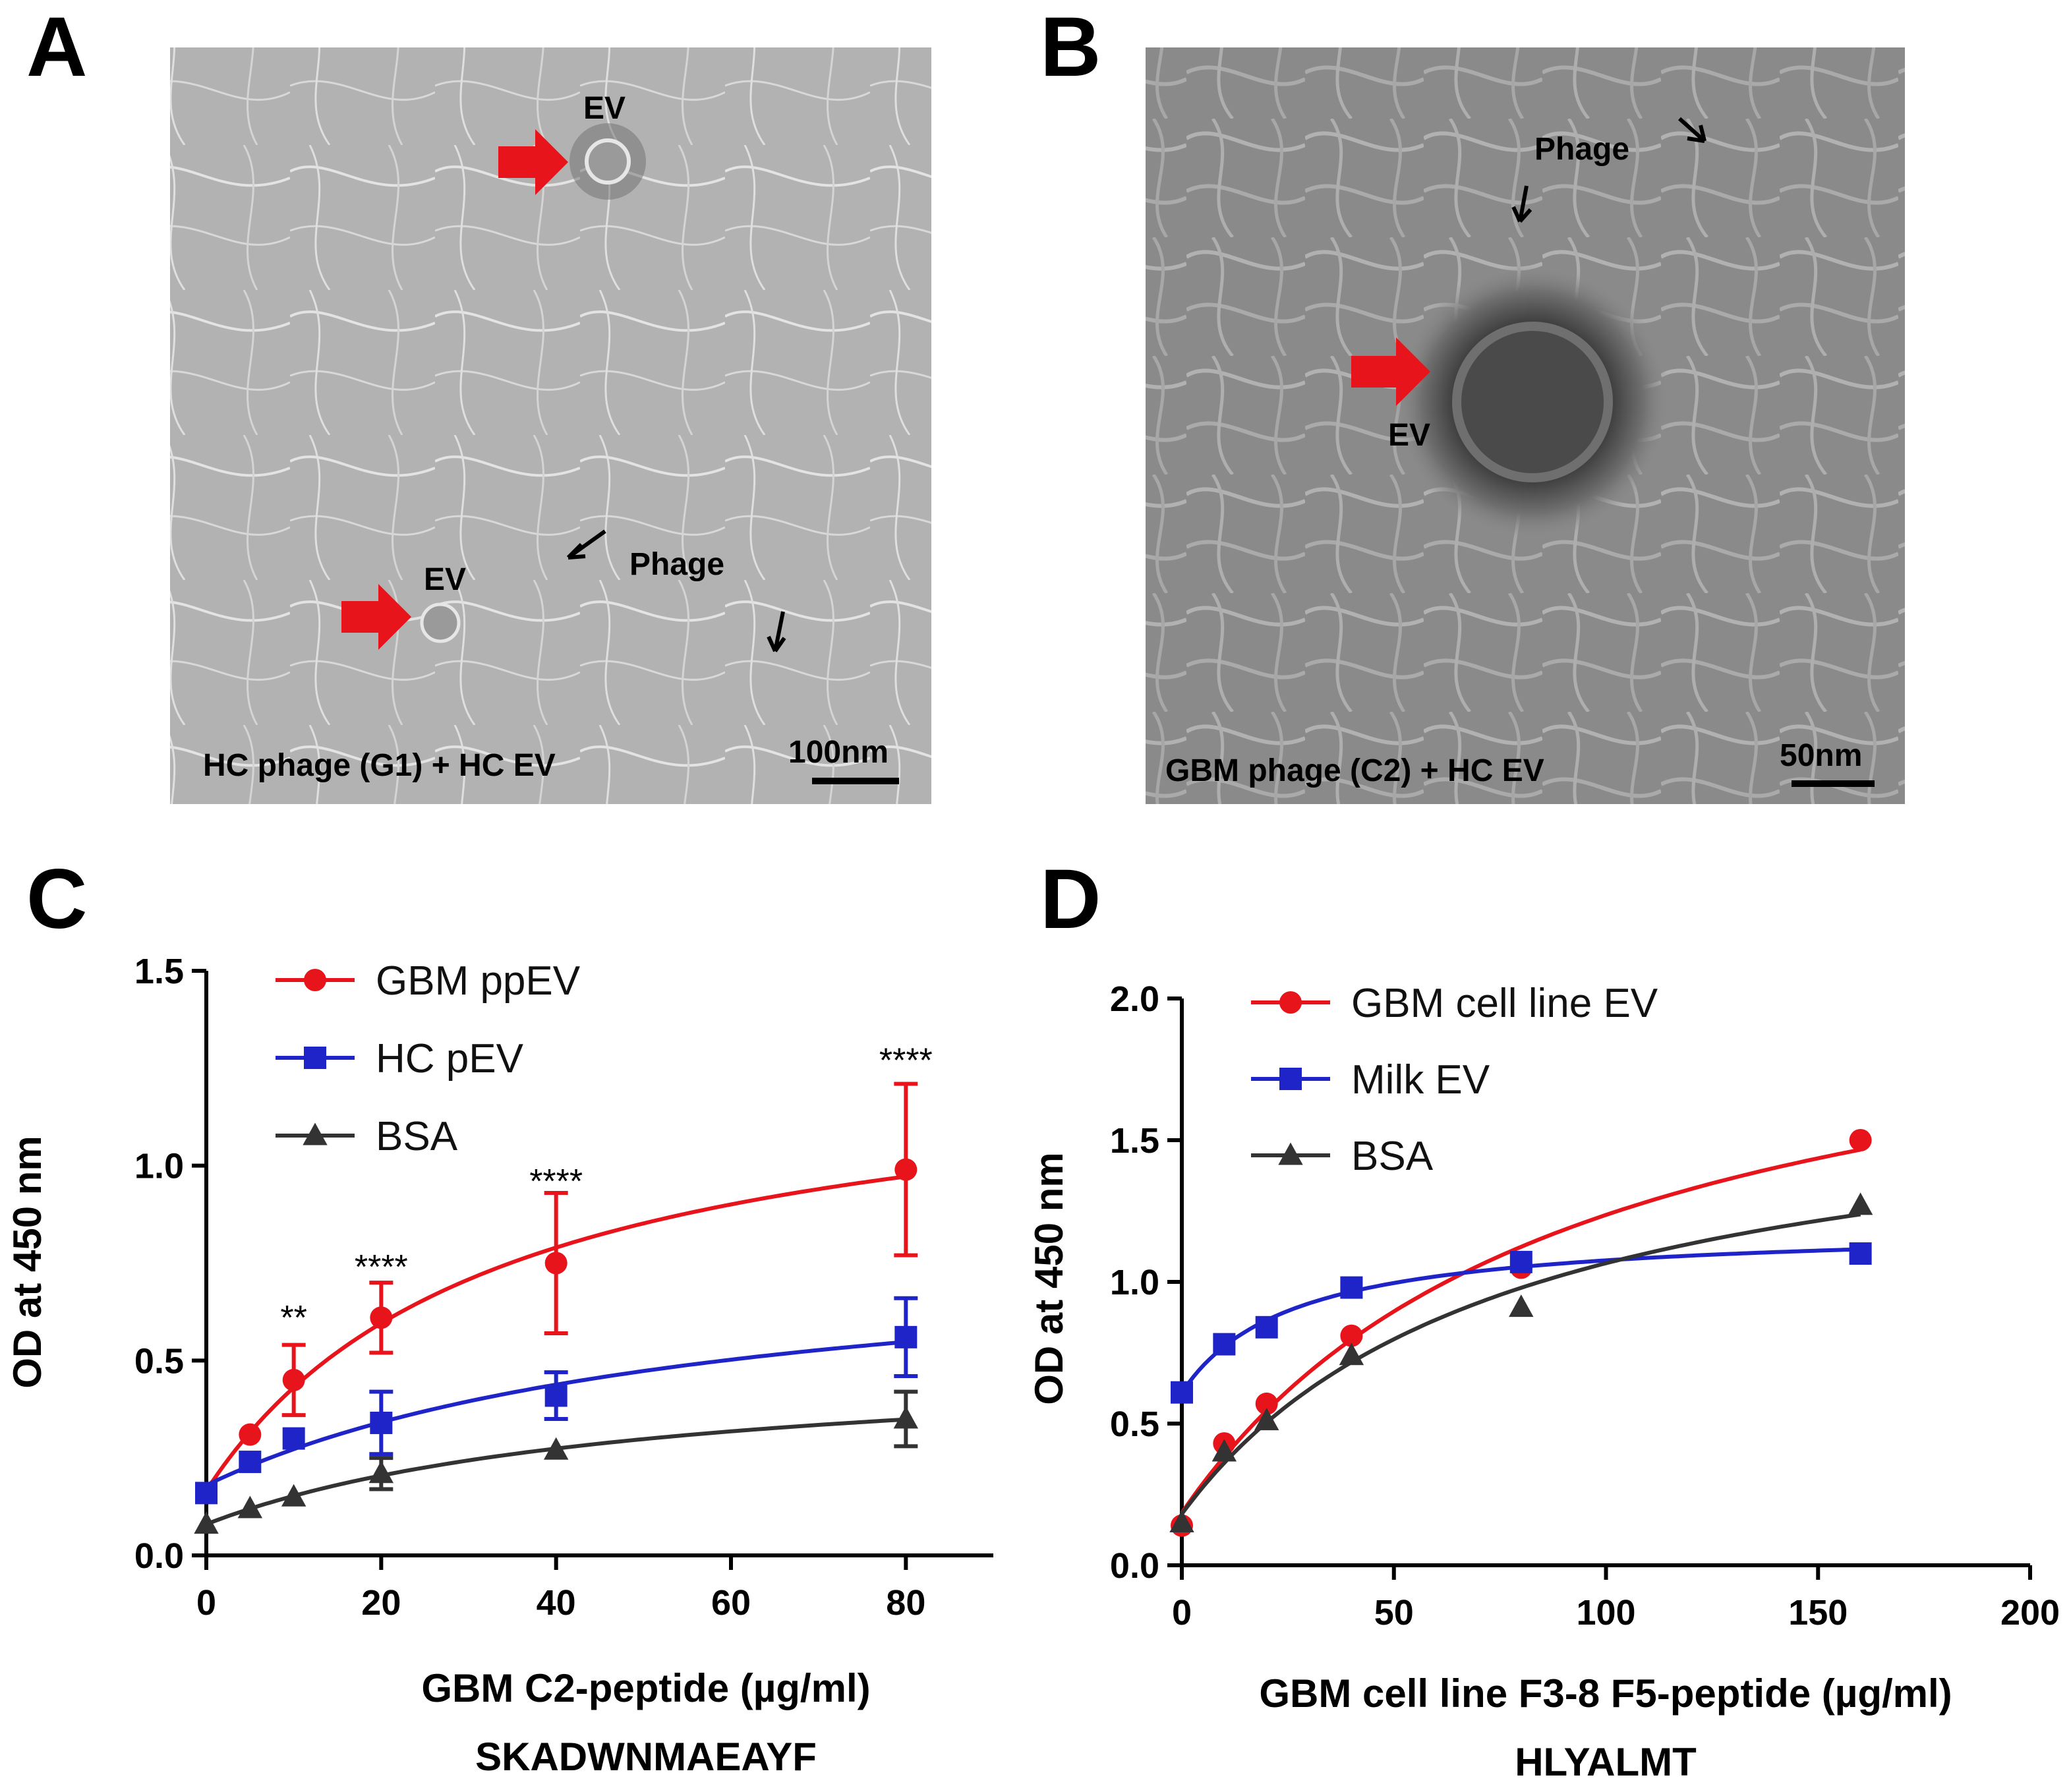  What do you see at coordinates (450, 1059) in the screenshot?
I see `legend-label: HC pEV` at bounding box center [450, 1059].